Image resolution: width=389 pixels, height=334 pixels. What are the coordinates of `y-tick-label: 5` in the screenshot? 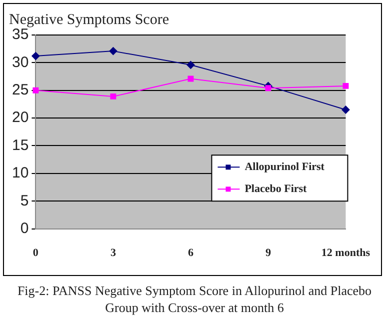 It's located at (24, 201).